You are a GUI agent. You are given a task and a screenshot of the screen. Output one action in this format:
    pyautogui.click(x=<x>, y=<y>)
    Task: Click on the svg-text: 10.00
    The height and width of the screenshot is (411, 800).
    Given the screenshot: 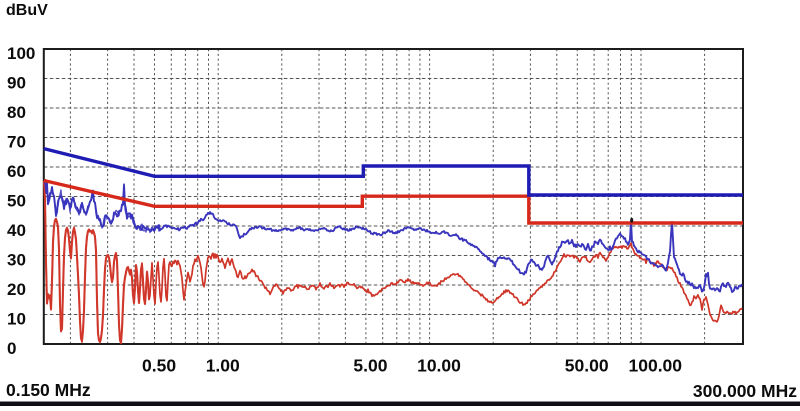 What is the action you would take?
    pyautogui.click(x=439, y=366)
    